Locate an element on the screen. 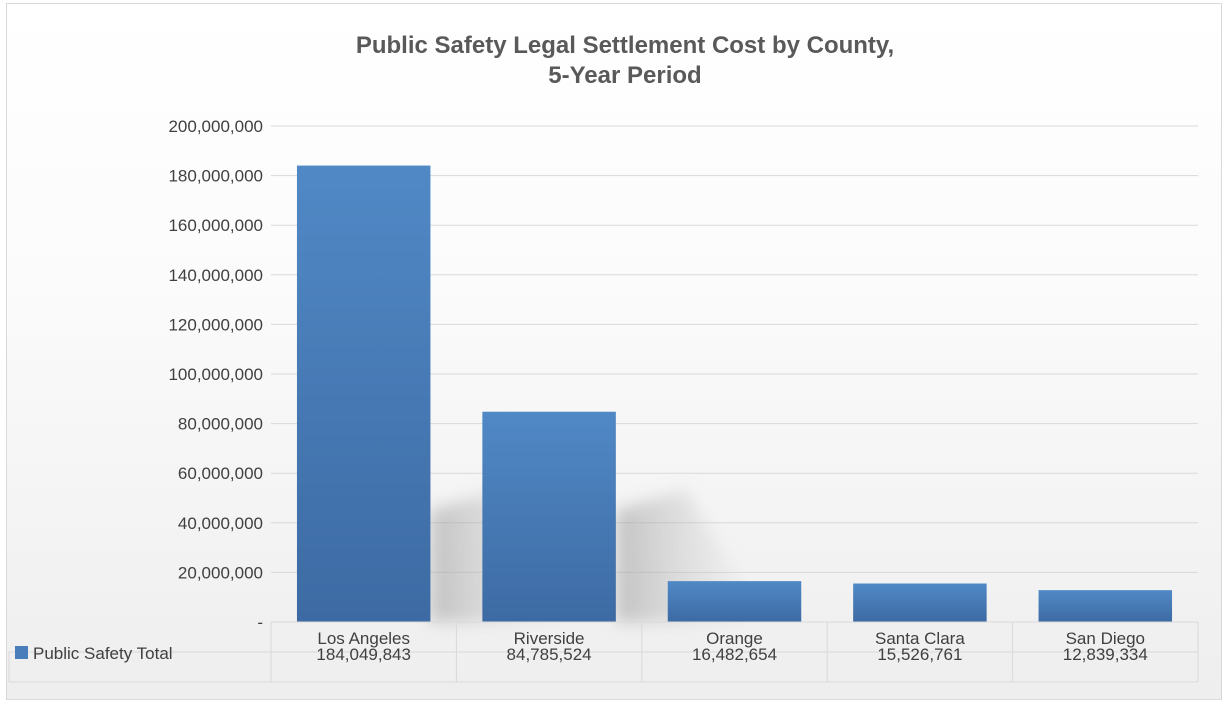 The height and width of the screenshot is (704, 1228). y-tick-label: 160,000,000 is located at coordinates (215, 225).